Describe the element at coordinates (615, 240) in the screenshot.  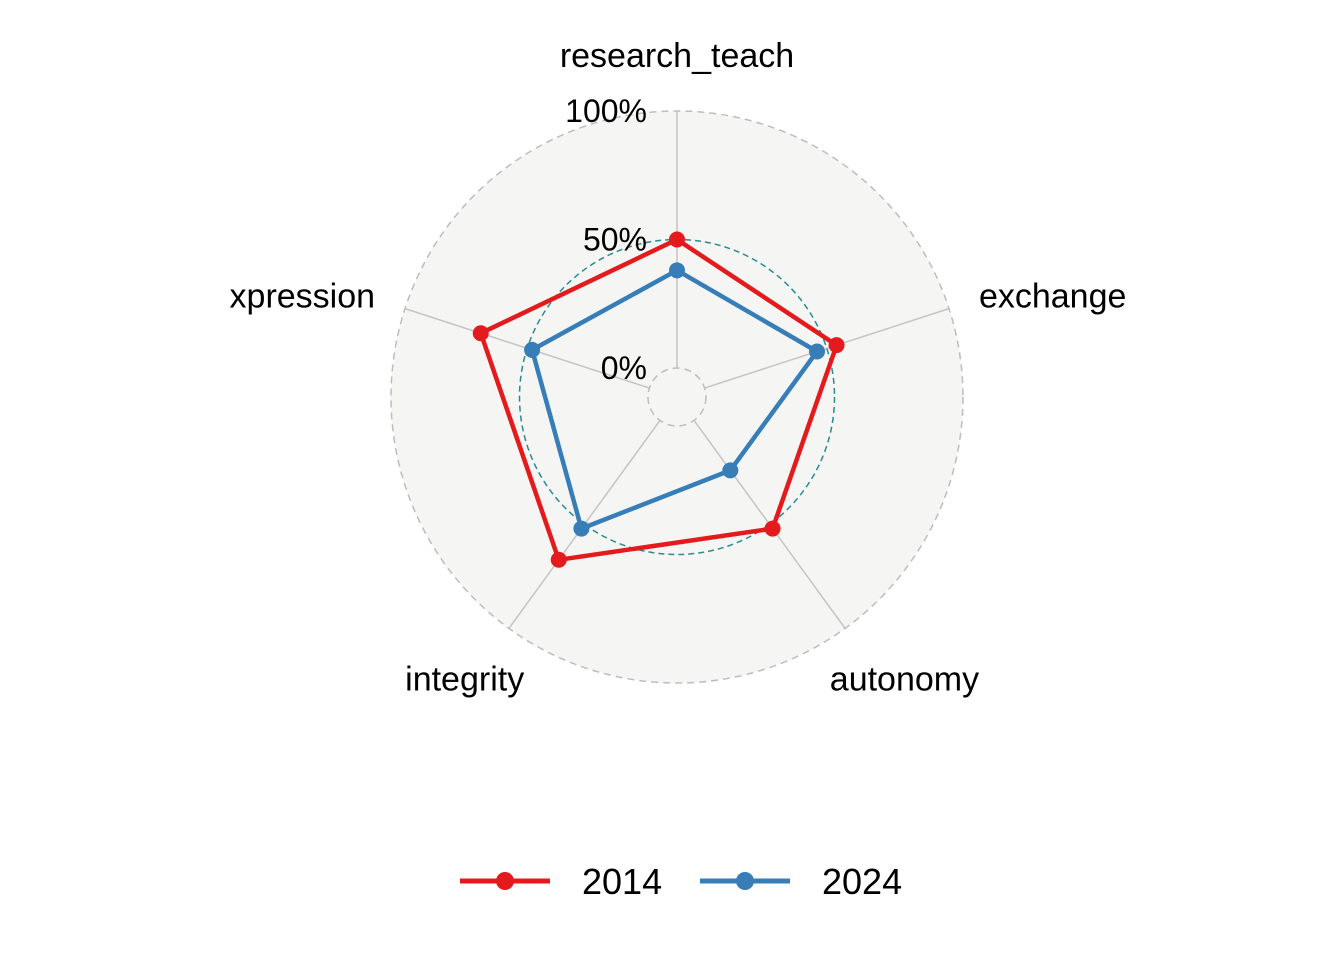
I see `tick-label: 50%` at that location.